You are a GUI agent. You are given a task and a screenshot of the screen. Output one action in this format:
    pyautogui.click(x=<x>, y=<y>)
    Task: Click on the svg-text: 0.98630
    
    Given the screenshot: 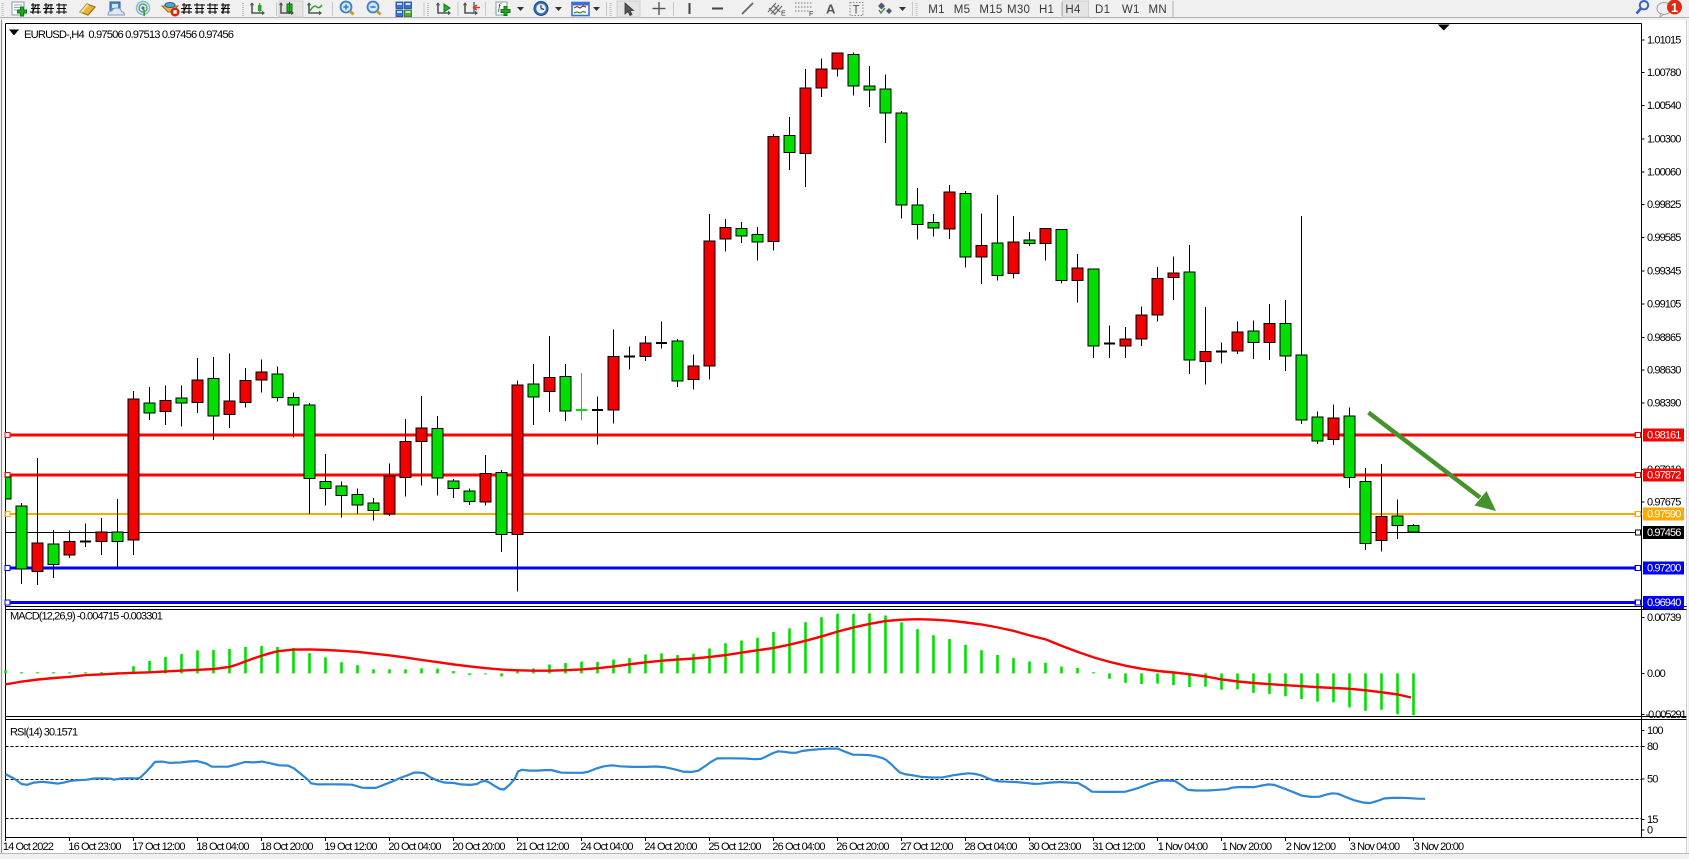 What is the action you would take?
    pyautogui.click(x=1664, y=370)
    